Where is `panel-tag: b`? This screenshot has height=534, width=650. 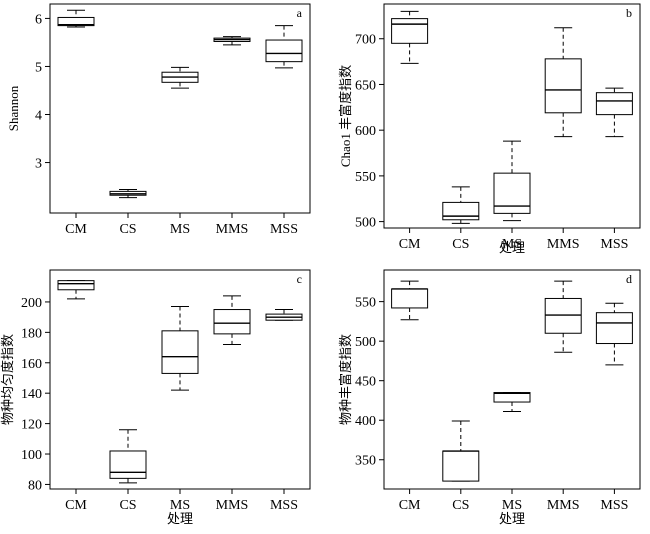 panel-tag: b is located at coordinates (629, 13).